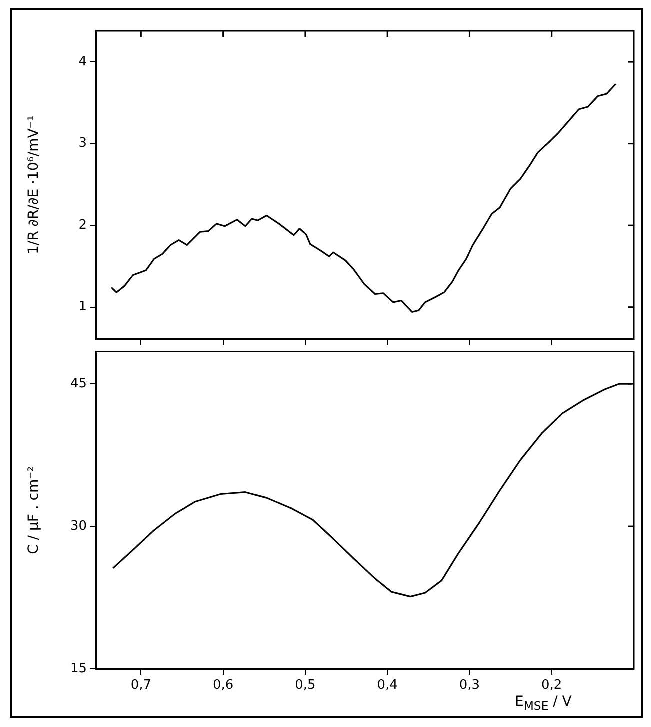  What do you see at coordinates (78, 668) in the screenshot?
I see `y-tick-label: 15` at bounding box center [78, 668].